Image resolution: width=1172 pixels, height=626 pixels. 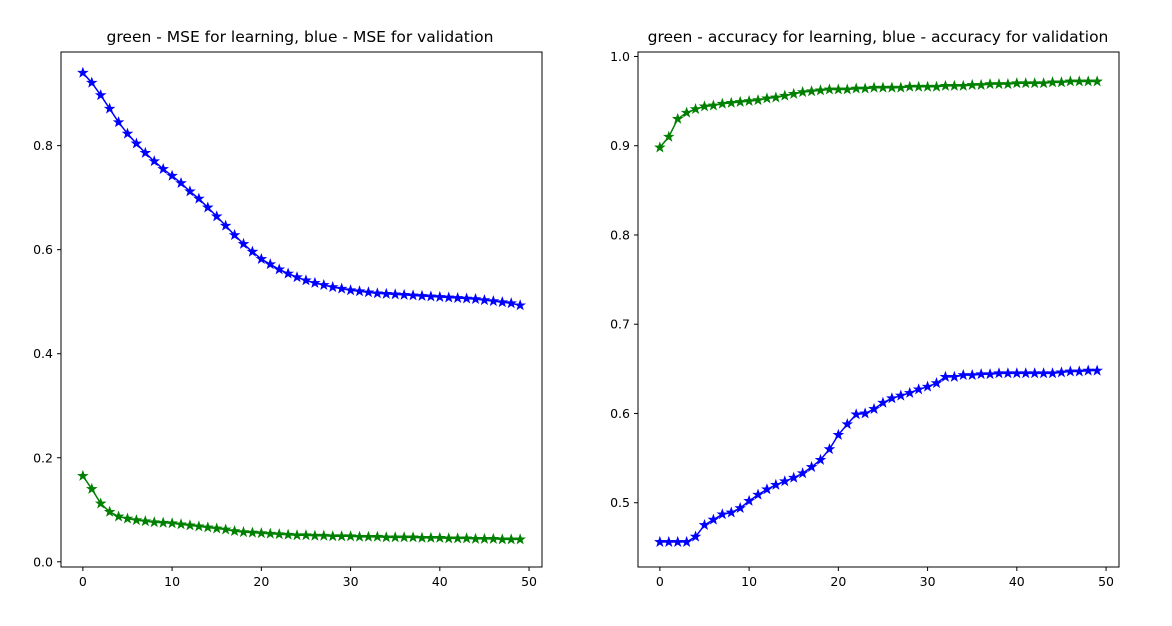 I want to click on mse-x-tick-label: 20, so click(x=261, y=581).